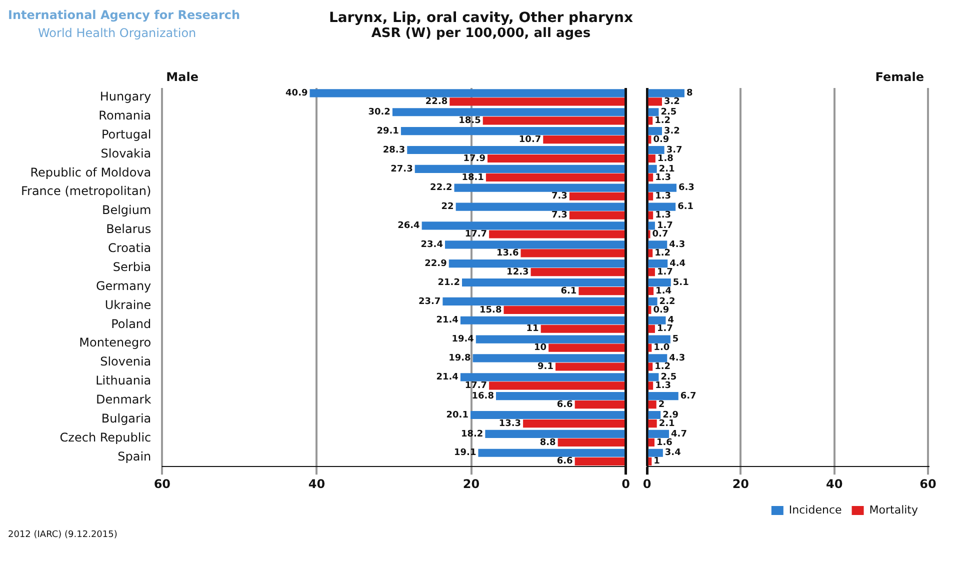 The image size is (959, 580). Describe the element at coordinates (128, 305) in the screenshot. I see `y-tick-label: Ukraine` at that location.